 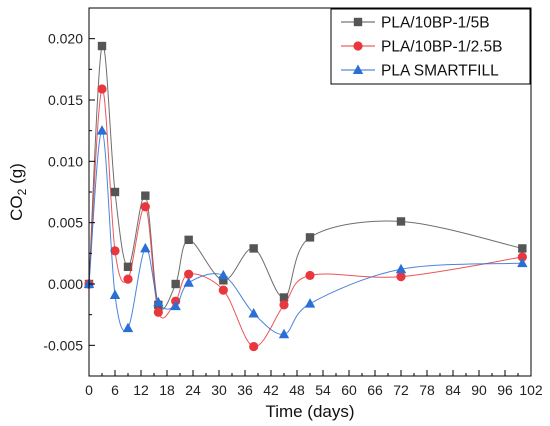 I want to click on x-tick-label: 48, so click(x=297, y=390).